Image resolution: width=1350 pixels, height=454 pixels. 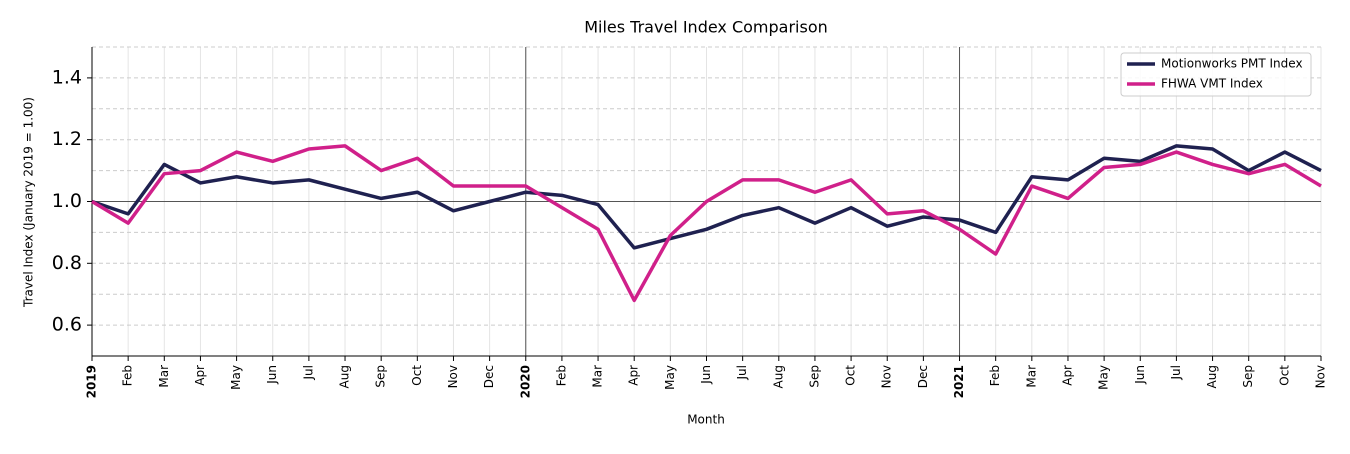 What do you see at coordinates (525, 381) in the screenshot?
I see `x-tick-label: 2020` at bounding box center [525, 381].